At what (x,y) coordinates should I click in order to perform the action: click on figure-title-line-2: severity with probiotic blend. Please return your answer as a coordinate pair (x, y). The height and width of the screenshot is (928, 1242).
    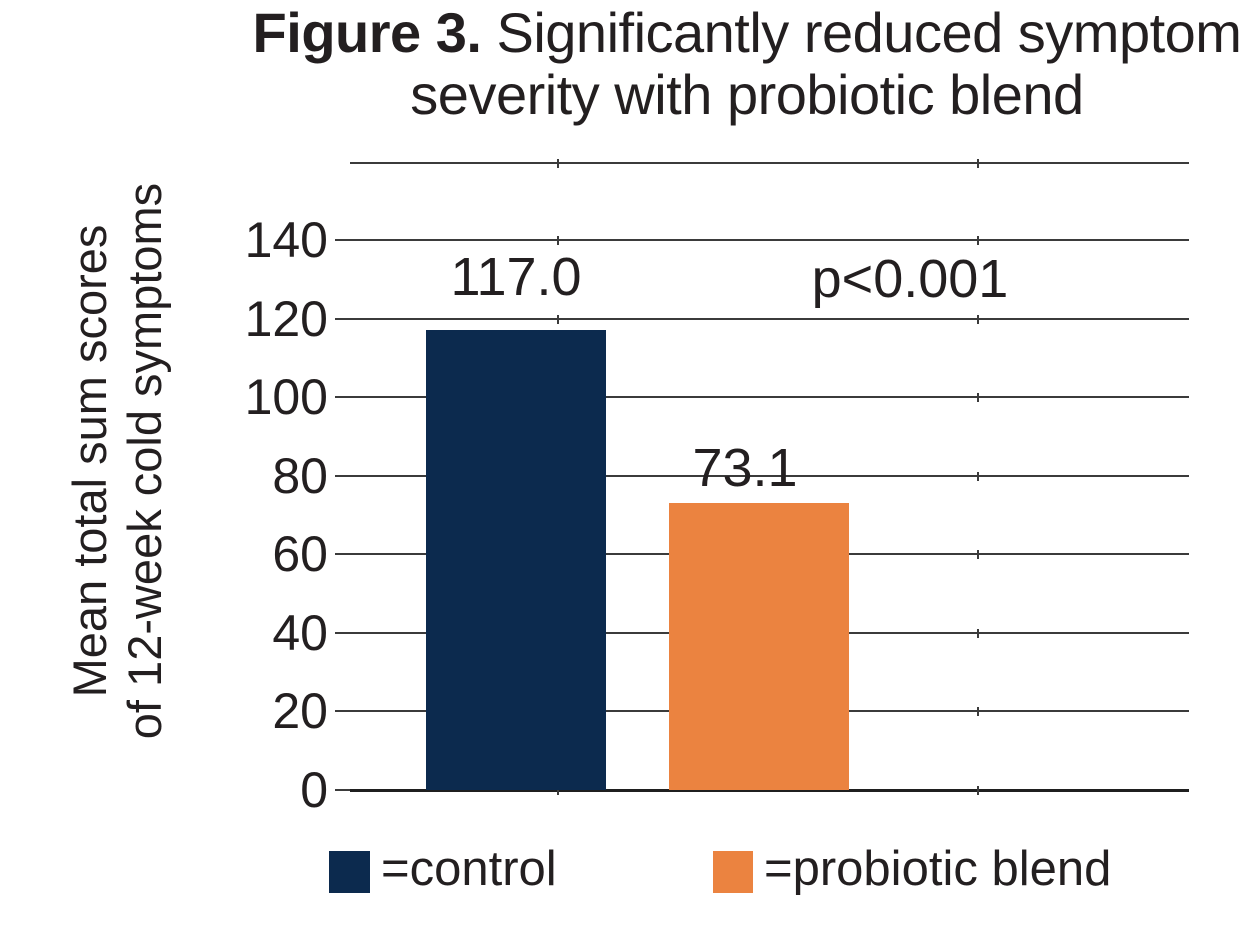
    Looking at the image, I should click on (747, 94).